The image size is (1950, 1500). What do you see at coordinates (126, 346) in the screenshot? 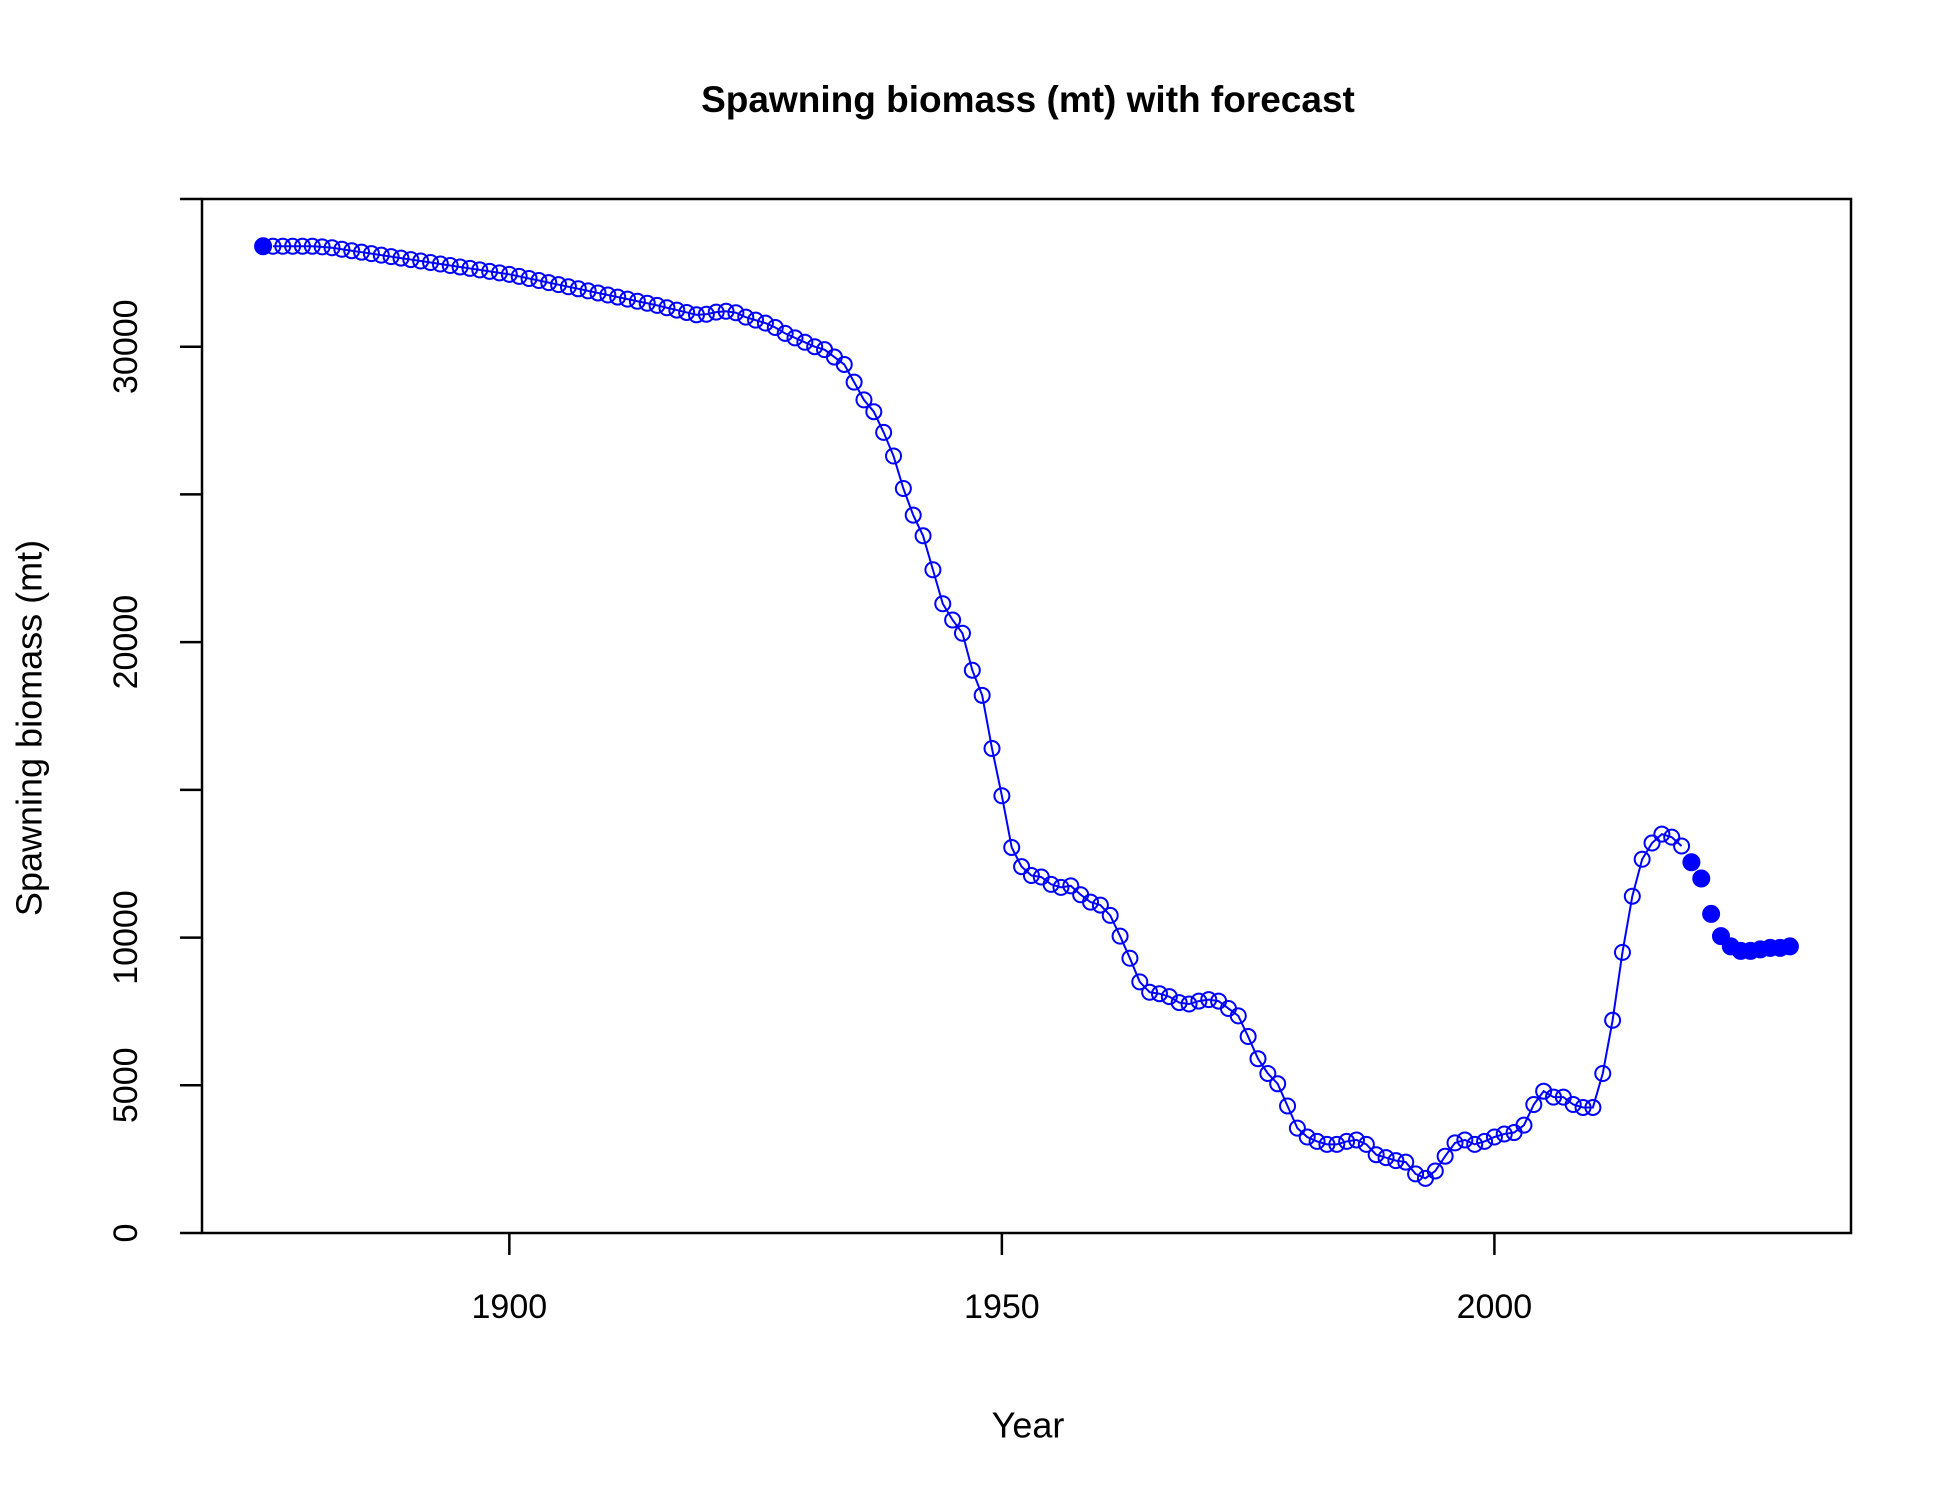
I see `y-tick-label: 30000` at bounding box center [126, 346].